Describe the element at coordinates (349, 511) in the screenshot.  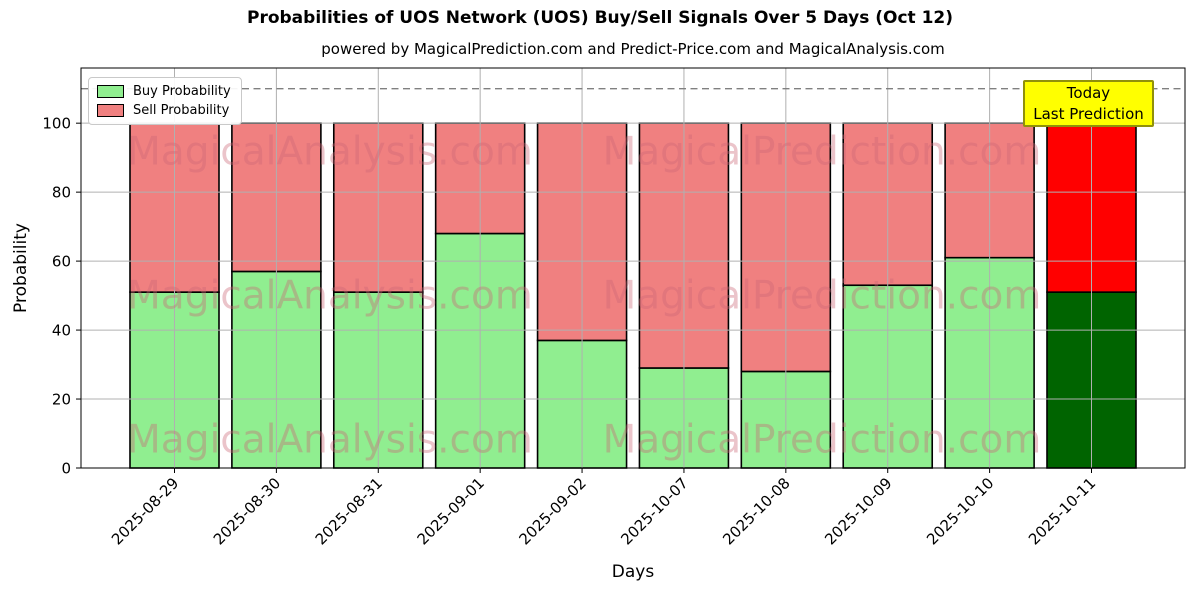
I see `x-tick-label-2025-08-31: 2025-08-31` at that location.